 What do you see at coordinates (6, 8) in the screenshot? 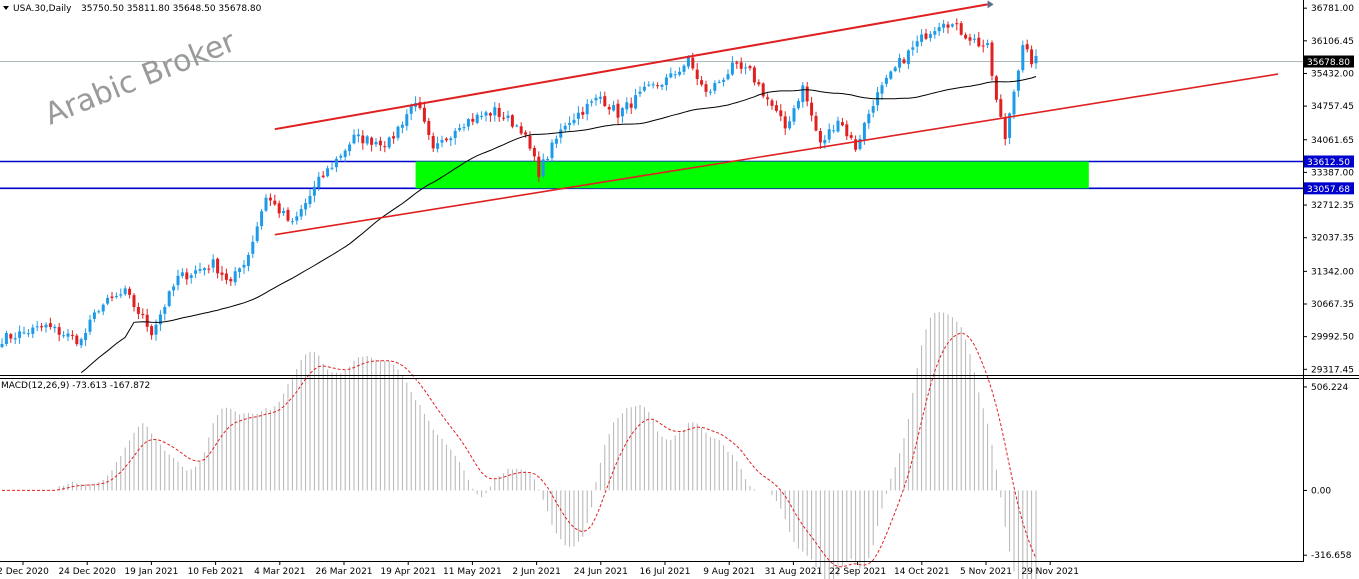
I see `header-menu-icon` at bounding box center [6, 8].